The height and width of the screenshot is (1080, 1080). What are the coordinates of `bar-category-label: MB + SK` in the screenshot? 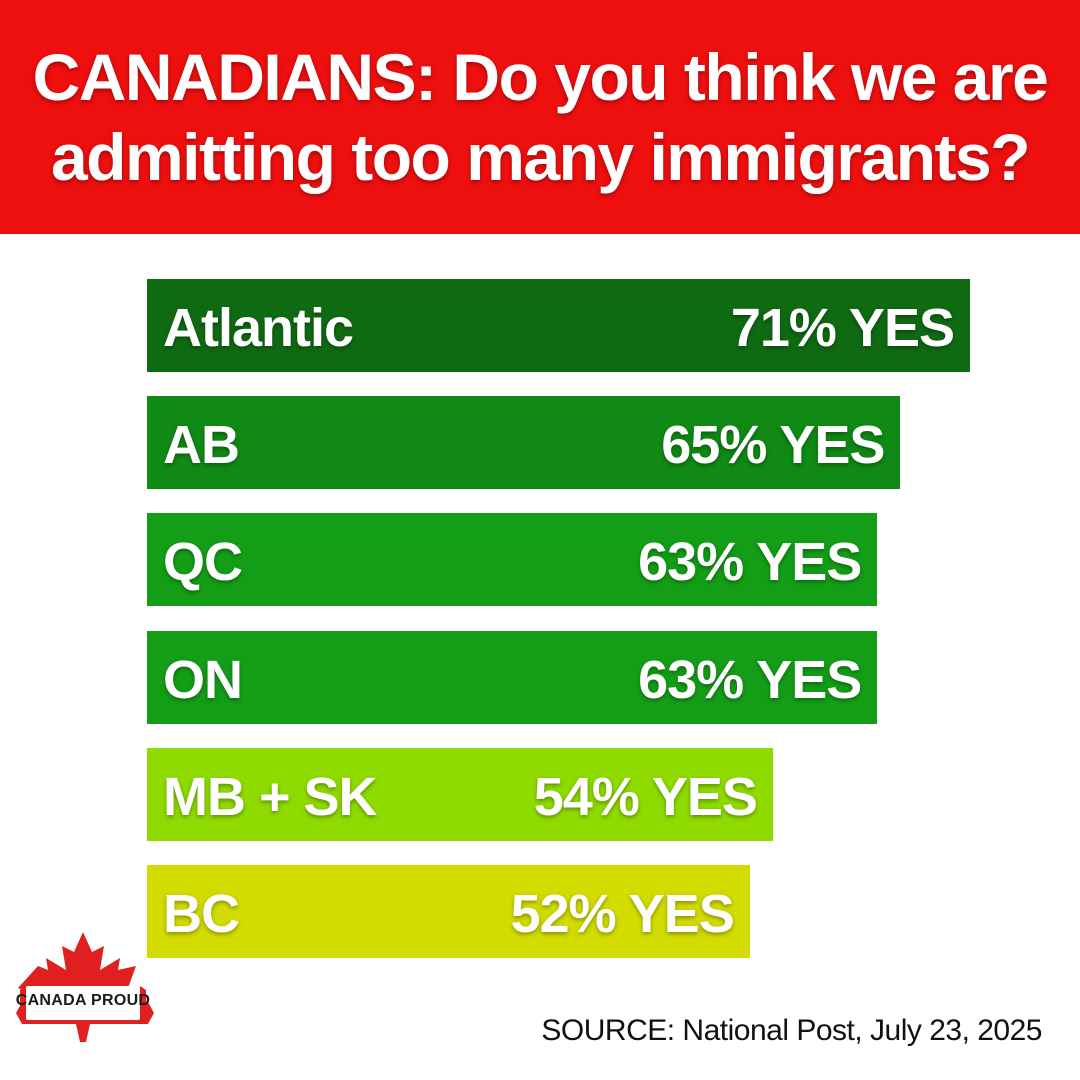 It's located at (270, 796).